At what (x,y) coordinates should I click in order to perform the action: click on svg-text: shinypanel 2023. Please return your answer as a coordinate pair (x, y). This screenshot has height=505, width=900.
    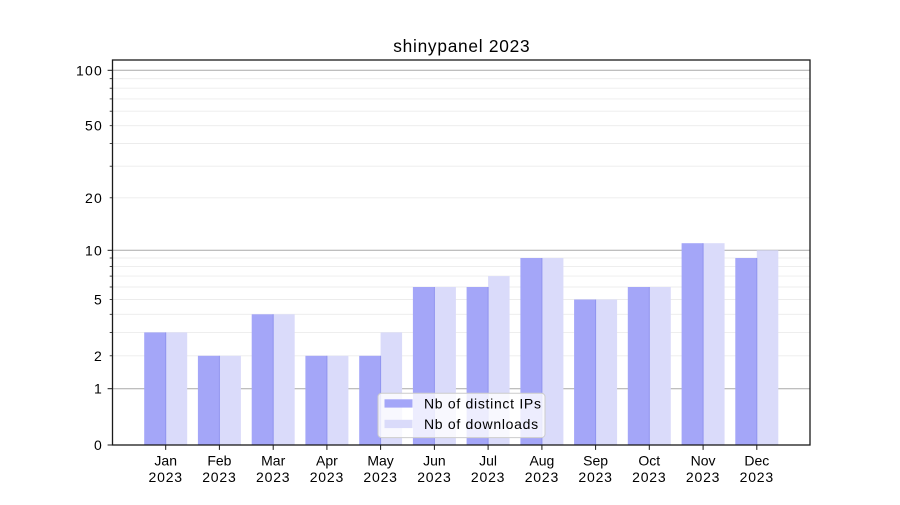
    Looking at the image, I should click on (461, 46).